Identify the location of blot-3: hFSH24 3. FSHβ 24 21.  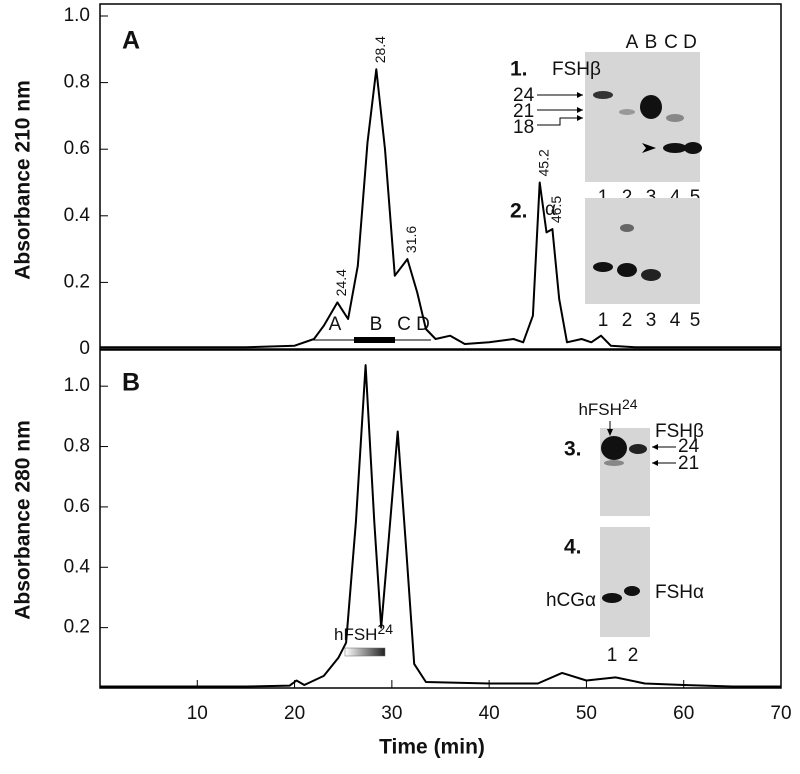
(634, 456).